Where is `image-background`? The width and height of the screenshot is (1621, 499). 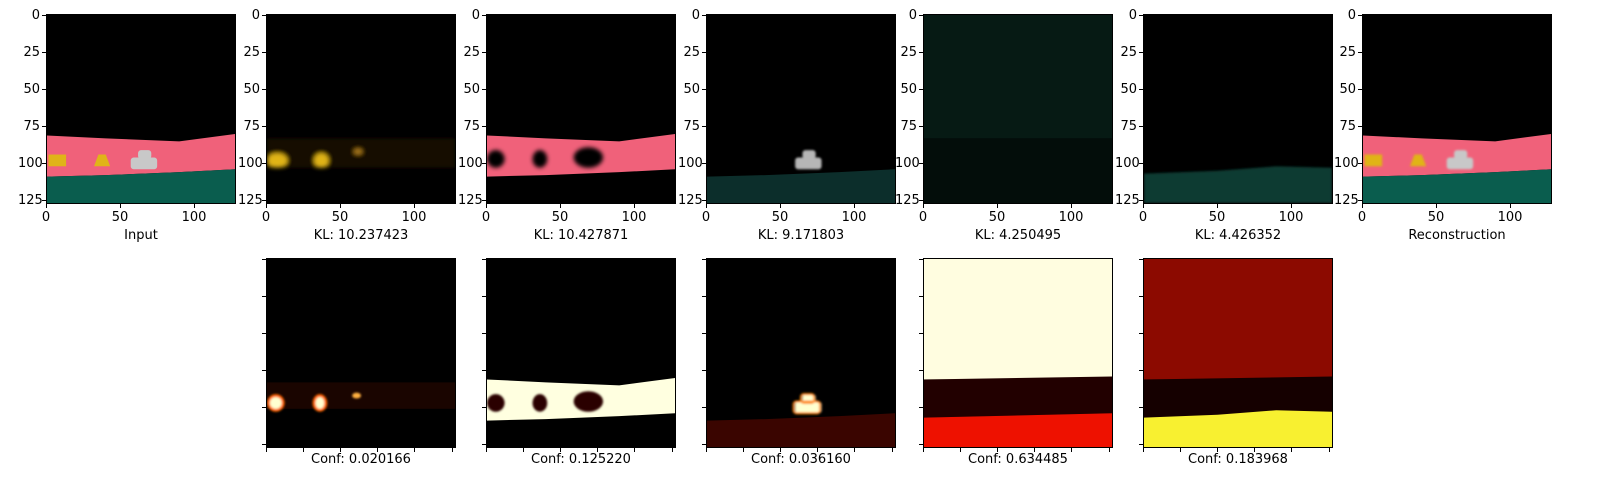
image-background is located at coordinates (361, 353).